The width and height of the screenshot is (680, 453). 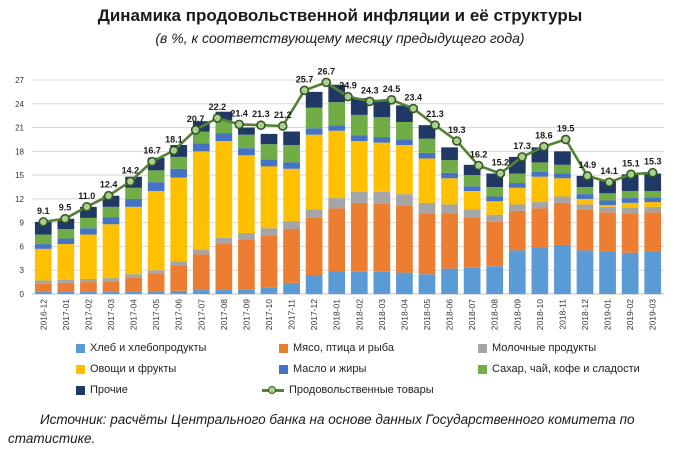 What do you see at coordinates (348, 390) in the screenshot?
I see `legend-item-food-total: Продовольственные товары` at bounding box center [348, 390].